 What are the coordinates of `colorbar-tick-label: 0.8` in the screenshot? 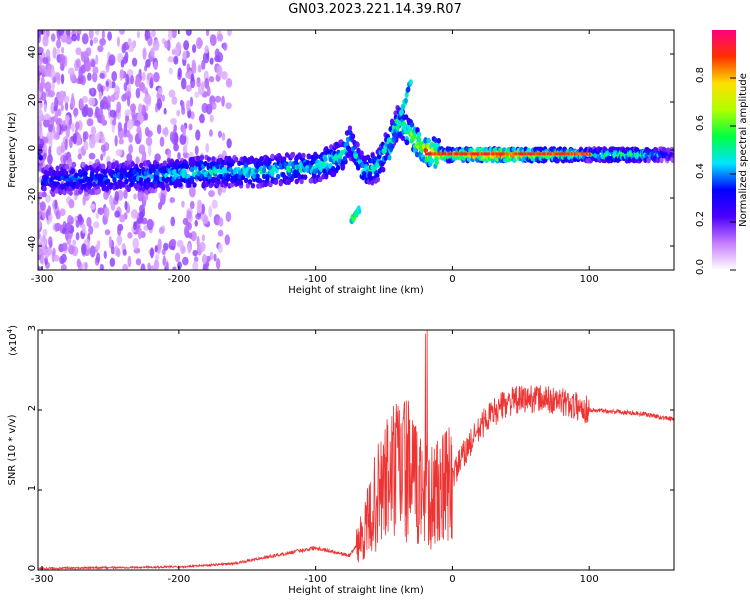 It's located at (700, 75).